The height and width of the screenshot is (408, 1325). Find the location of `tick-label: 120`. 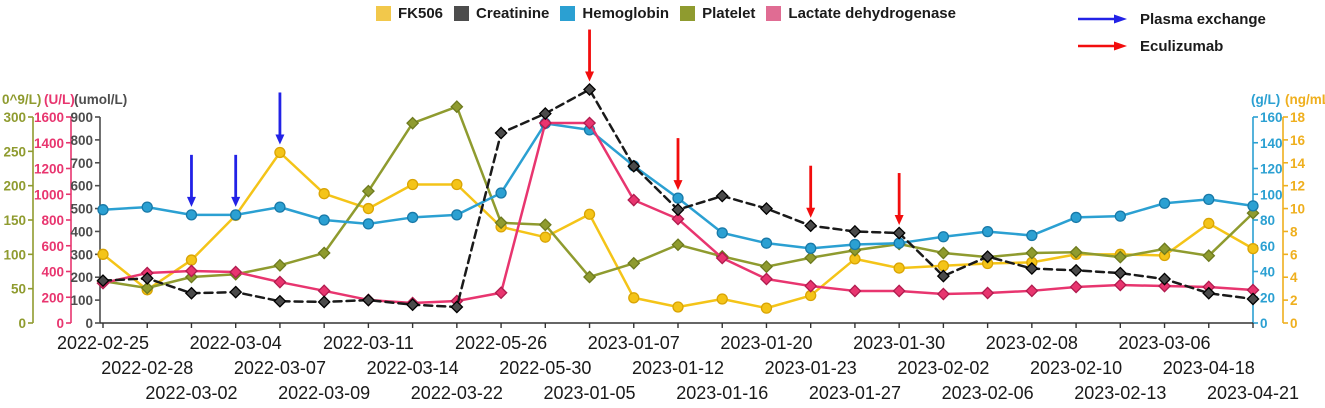

tick-label: 120 is located at coordinates (1271, 169).